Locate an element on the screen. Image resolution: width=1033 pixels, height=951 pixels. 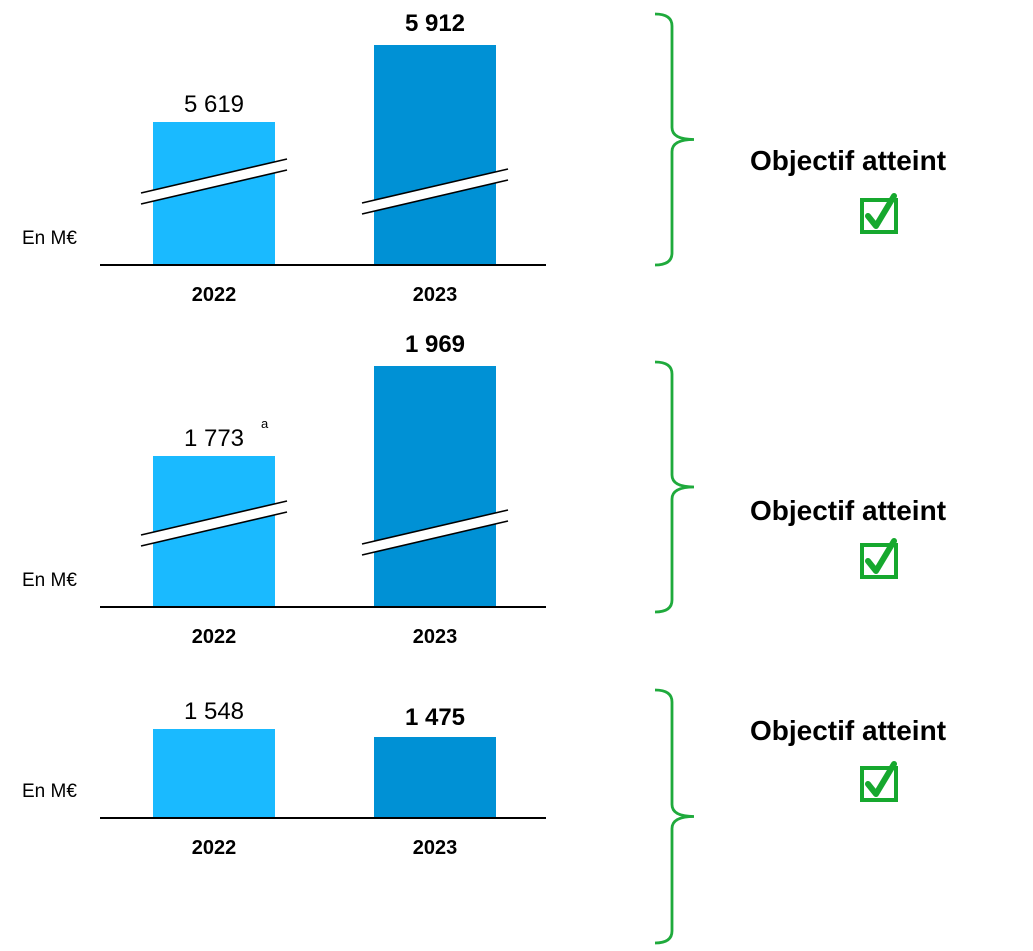
value-label-2023: 1 969 is located at coordinates (435, 344).